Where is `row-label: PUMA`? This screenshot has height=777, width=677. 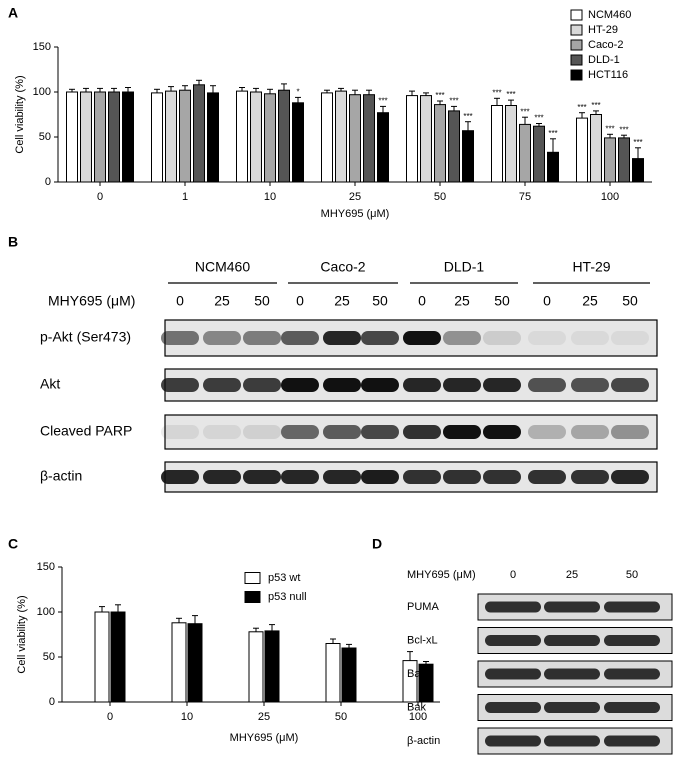 row-label: PUMA is located at coordinates (423, 607).